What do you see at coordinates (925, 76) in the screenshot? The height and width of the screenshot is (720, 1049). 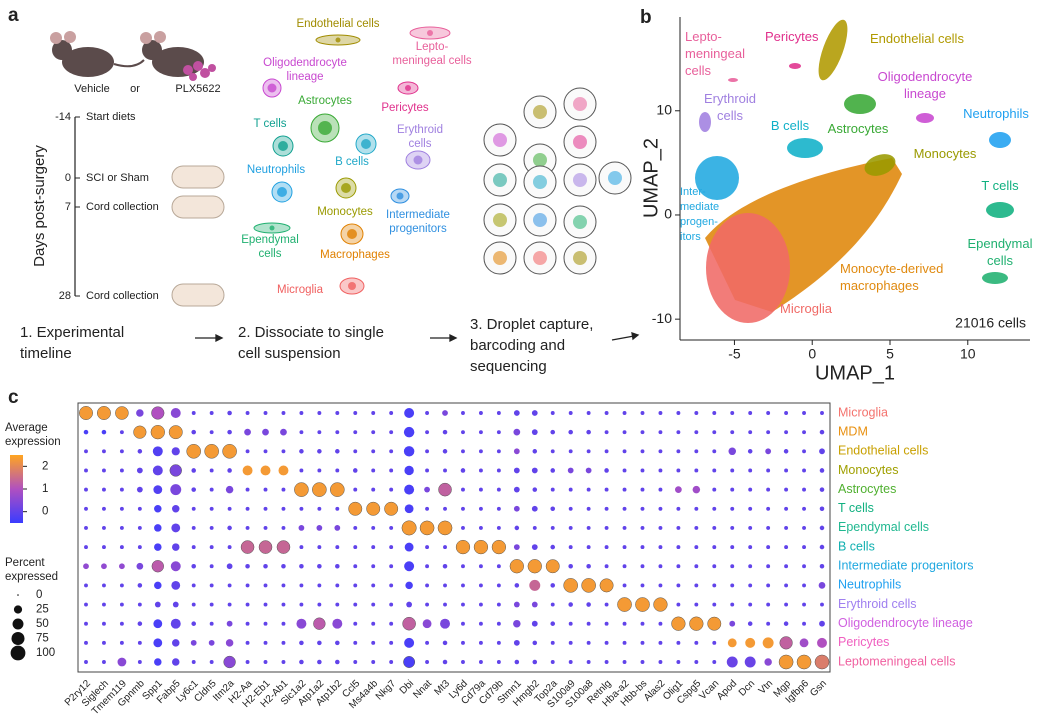 I see `cluster-label-line: Oligodendrocyte` at bounding box center [925, 76].